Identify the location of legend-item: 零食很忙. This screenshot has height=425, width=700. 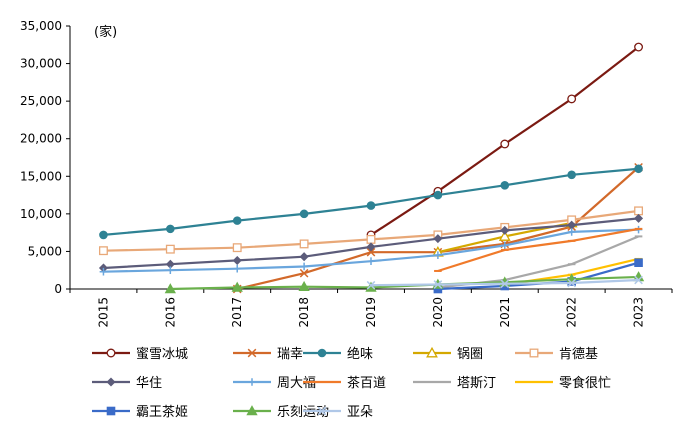
(563, 383).